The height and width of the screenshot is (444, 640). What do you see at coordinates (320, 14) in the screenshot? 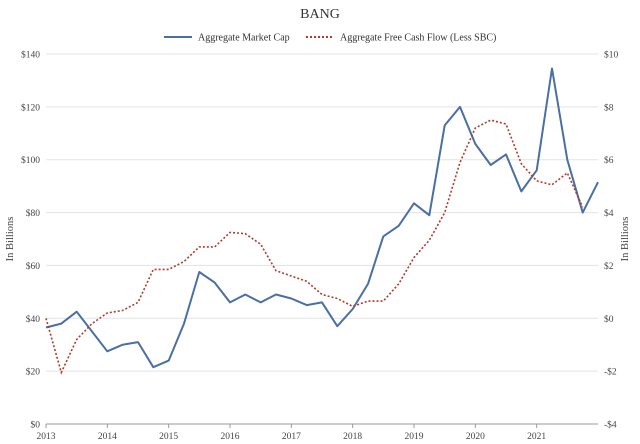
I see `chart-title: BANG` at bounding box center [320, 14].